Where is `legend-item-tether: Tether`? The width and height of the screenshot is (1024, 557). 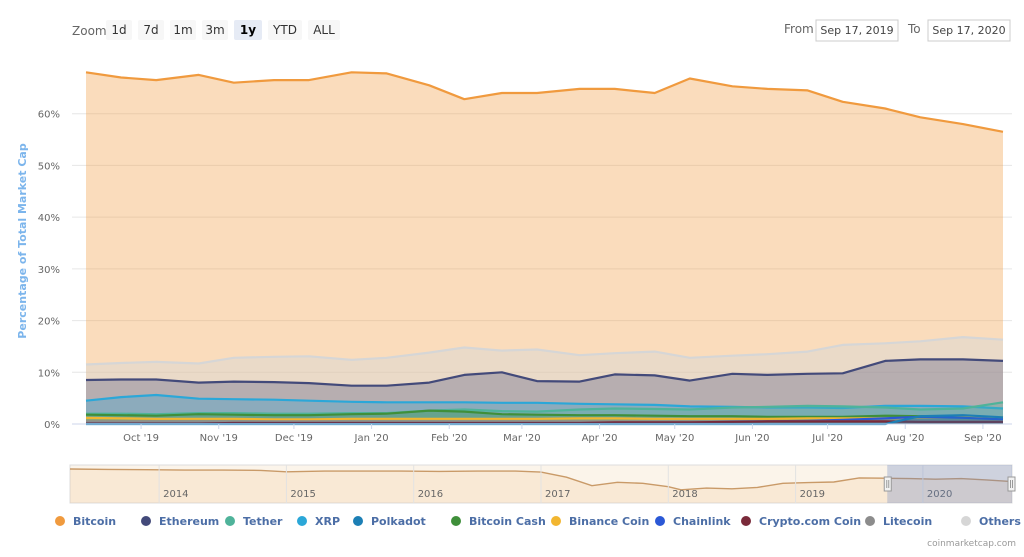
legend-item-tether: Tether is located at coordinates (254, 521).